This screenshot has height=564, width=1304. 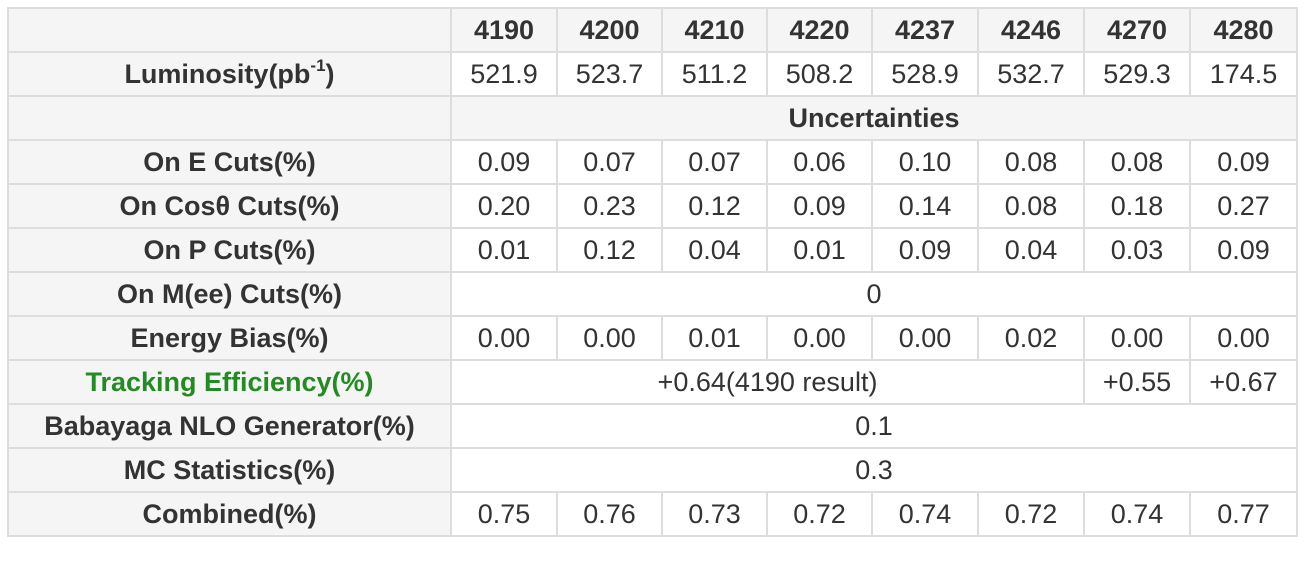 I want to click on header-row: 4190 4200 4210 4220 4237 4246 4270 4280, so click(x=652, y=30).